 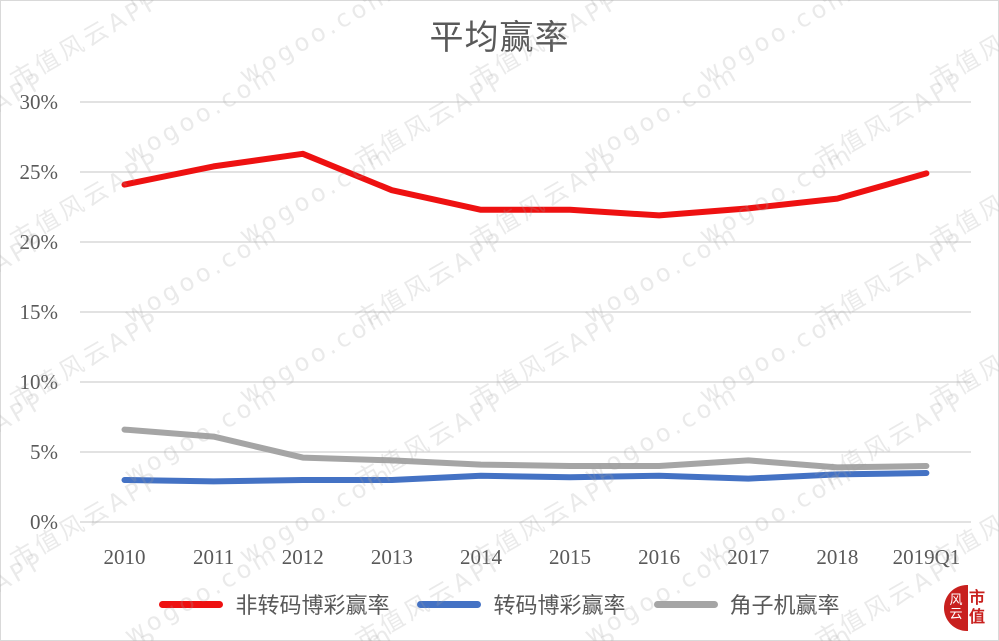 What do you see at coordinates (449, 604) in the screenshot?
I see `legend-swatch-blue` at bounding box center [449, 604].